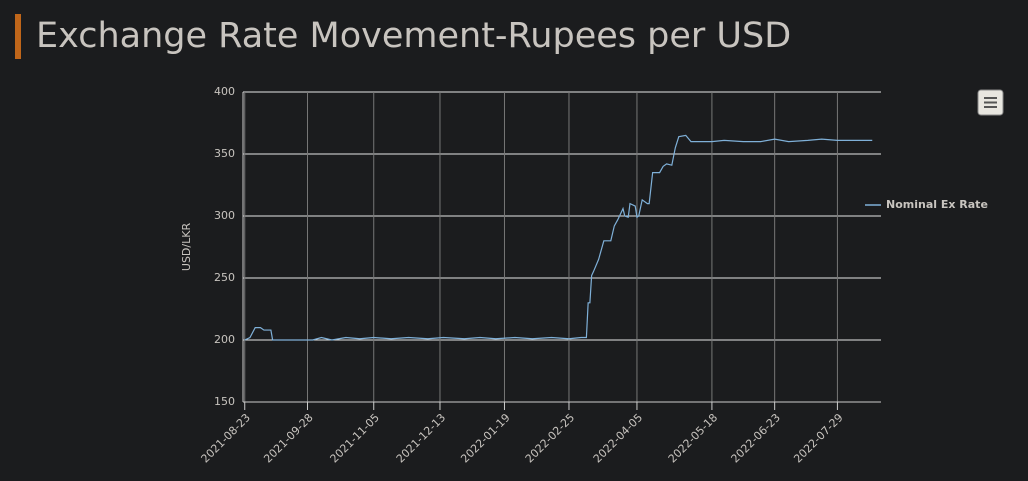 The width and height of the screenshot is (1028, 481). What do you see at coordinates (224, 277) in the screenshot?
I see `y-tick-label: 250` at bounding box center [224, 277].